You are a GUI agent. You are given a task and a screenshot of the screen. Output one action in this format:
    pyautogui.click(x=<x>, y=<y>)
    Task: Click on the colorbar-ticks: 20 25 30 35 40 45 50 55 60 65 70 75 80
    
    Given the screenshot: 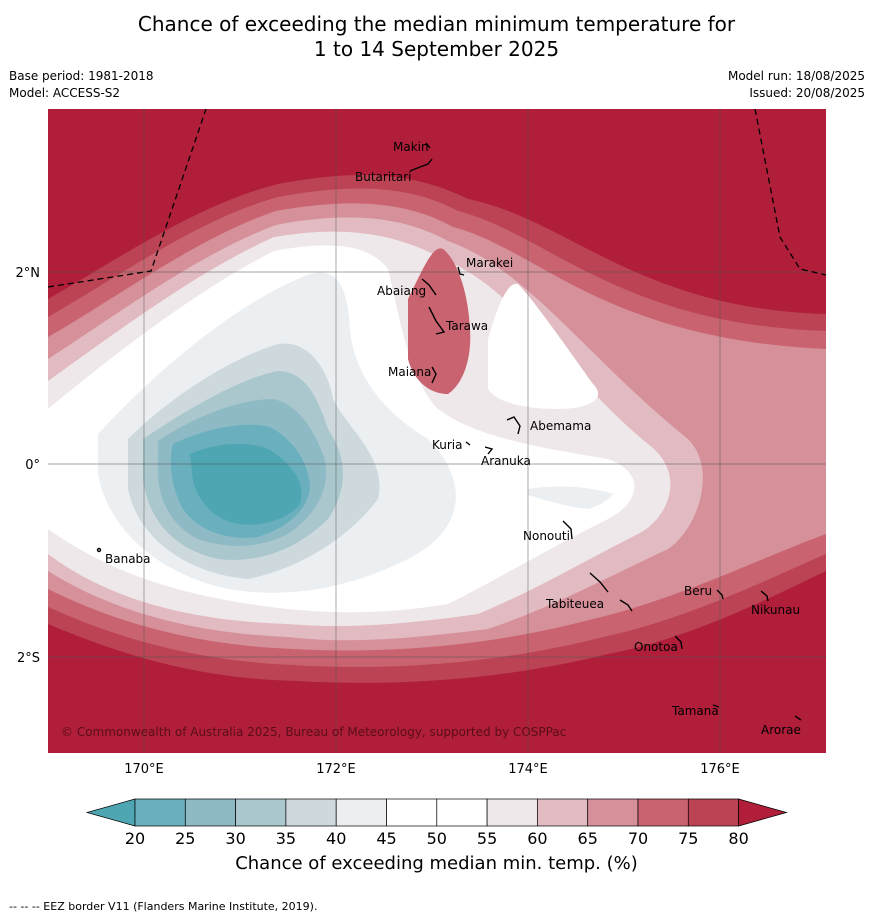 What is the action you would take?
    pyautogui.click(x=437, y=838)
    